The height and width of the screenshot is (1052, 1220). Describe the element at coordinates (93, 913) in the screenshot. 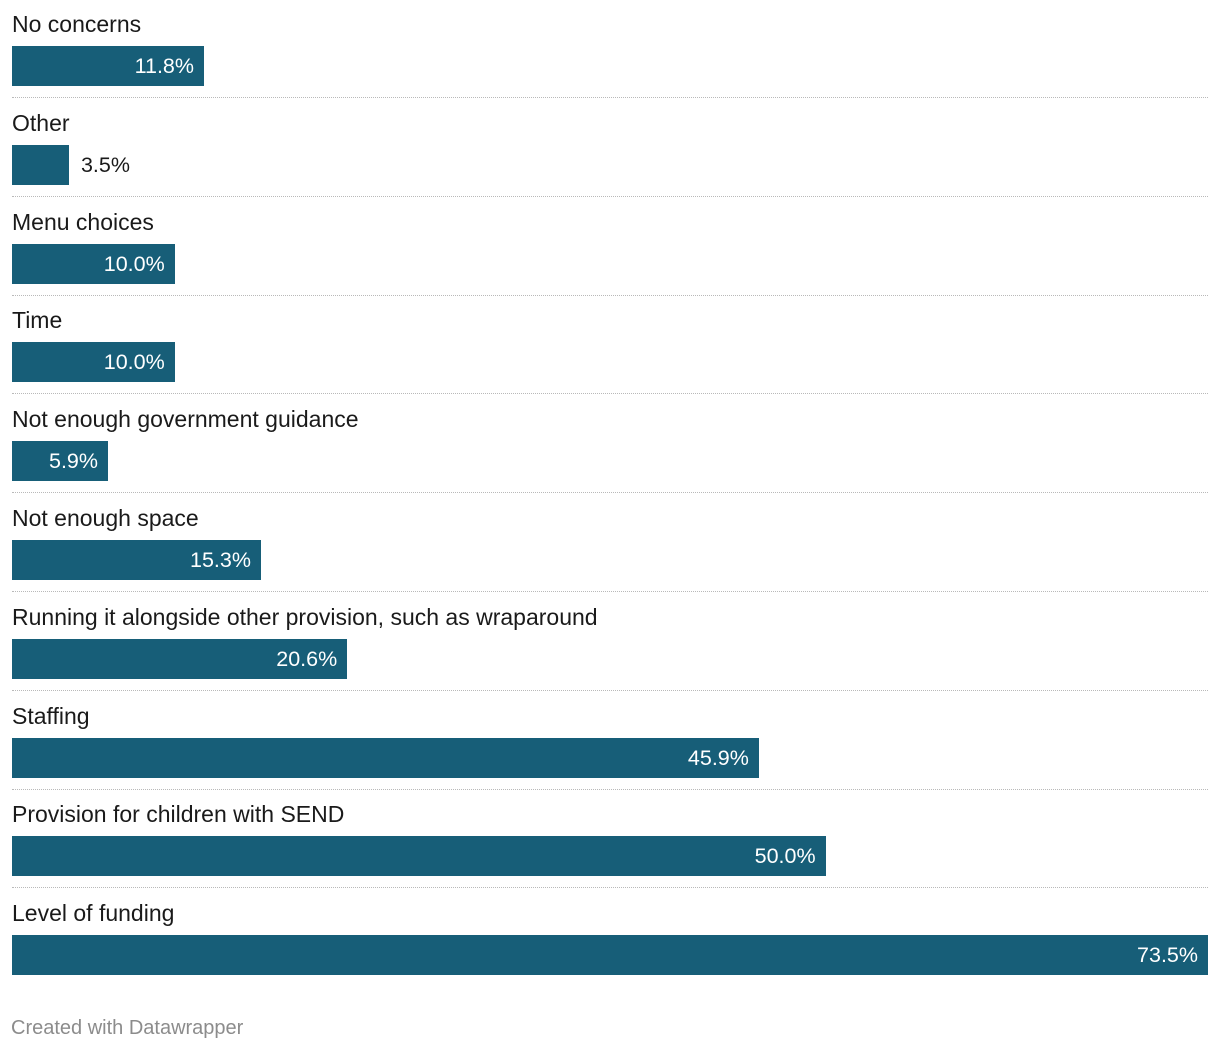

I see `category-label: Level of funding` at that location.